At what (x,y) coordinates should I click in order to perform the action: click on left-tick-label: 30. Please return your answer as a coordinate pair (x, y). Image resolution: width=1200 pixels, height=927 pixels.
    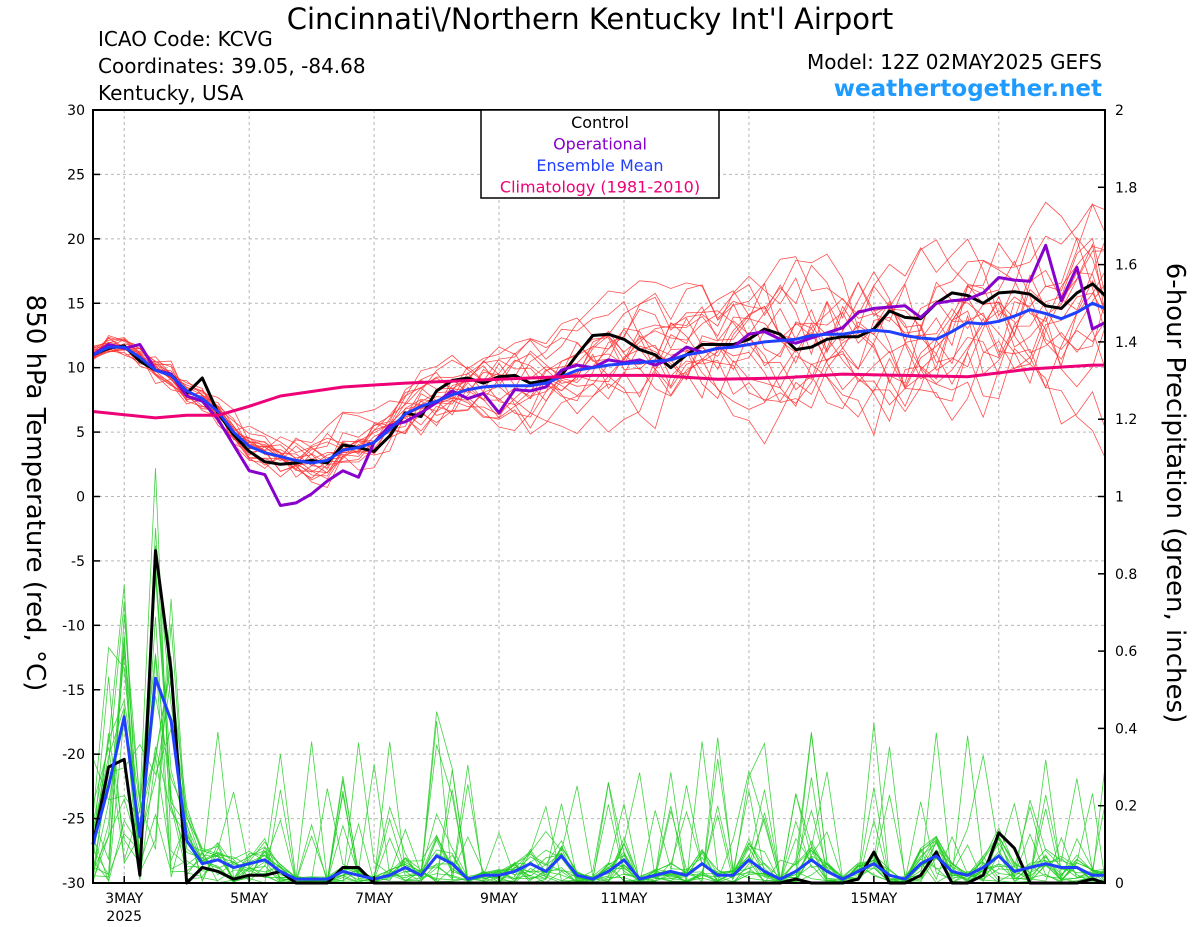
    Looking at the image, I should click on (76, 111).